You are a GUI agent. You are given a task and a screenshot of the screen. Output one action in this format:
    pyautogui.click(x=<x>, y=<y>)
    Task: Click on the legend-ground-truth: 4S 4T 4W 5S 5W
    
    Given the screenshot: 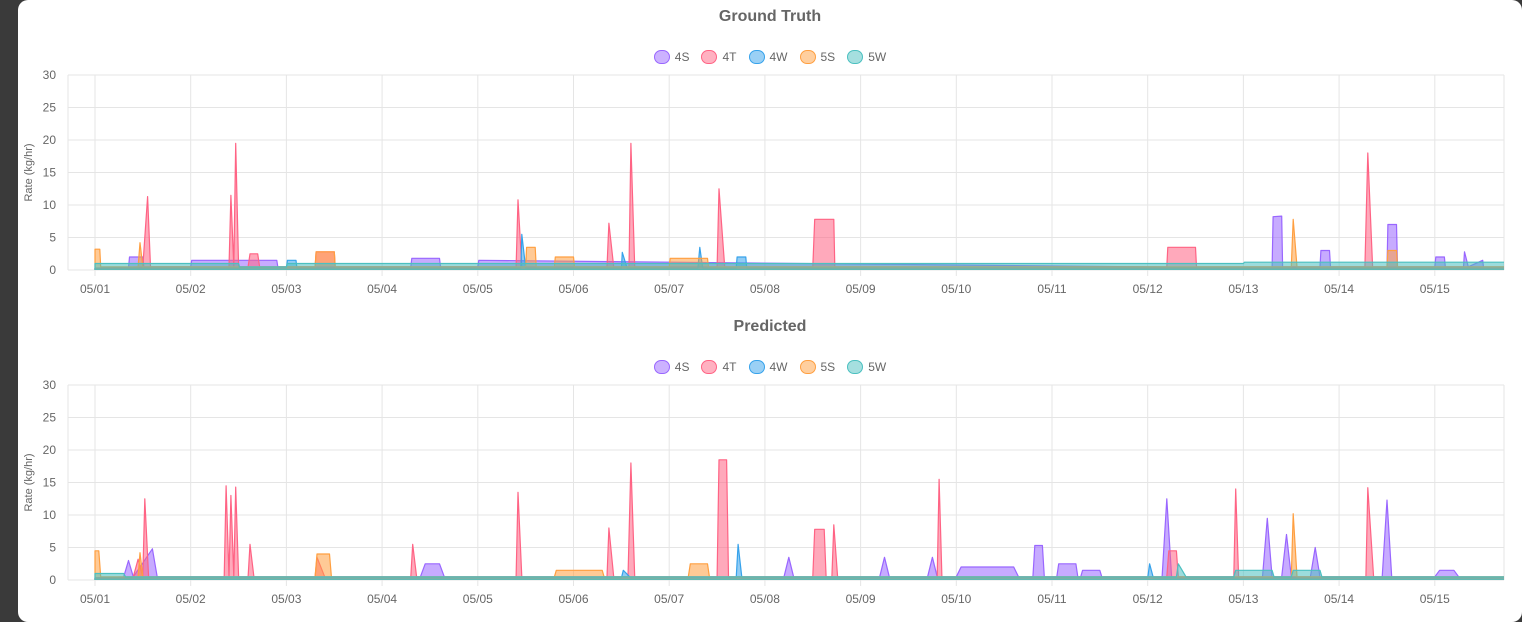 What is the action you would take?
    pyautogui.click(x=770, y=57)
    